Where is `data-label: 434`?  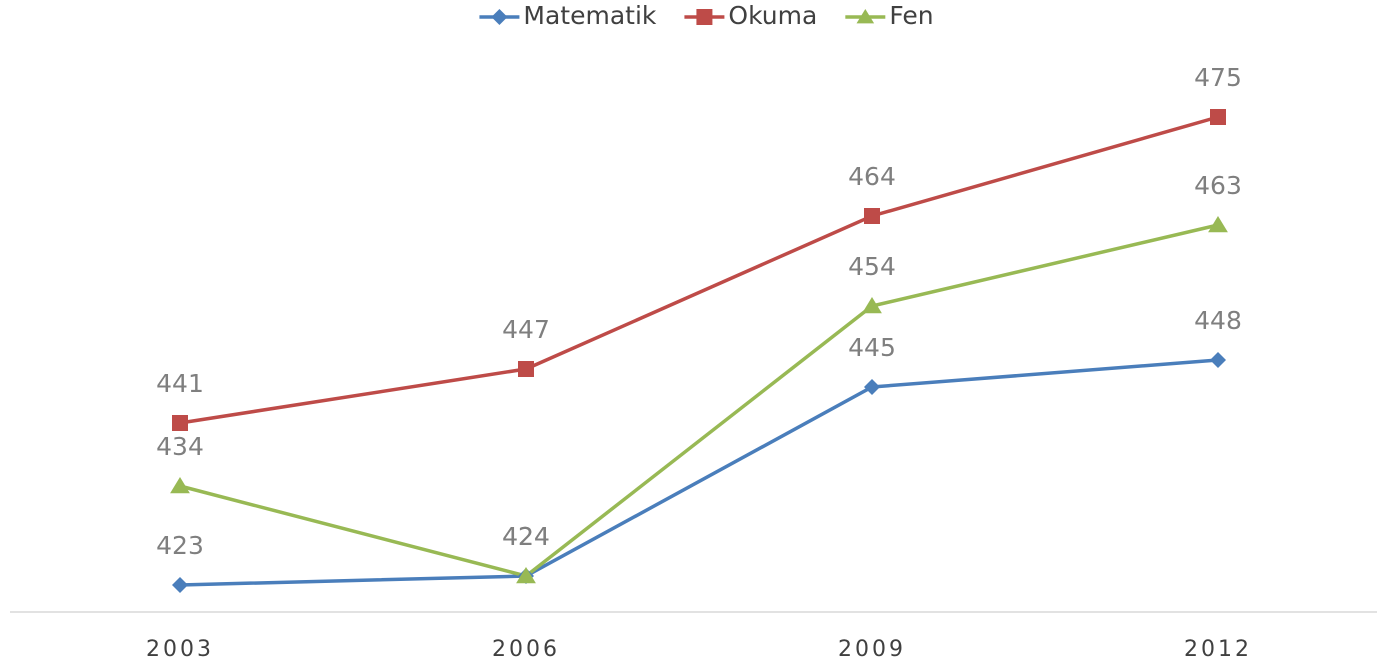
data-label: 434 is located at coordinates (180, 446).